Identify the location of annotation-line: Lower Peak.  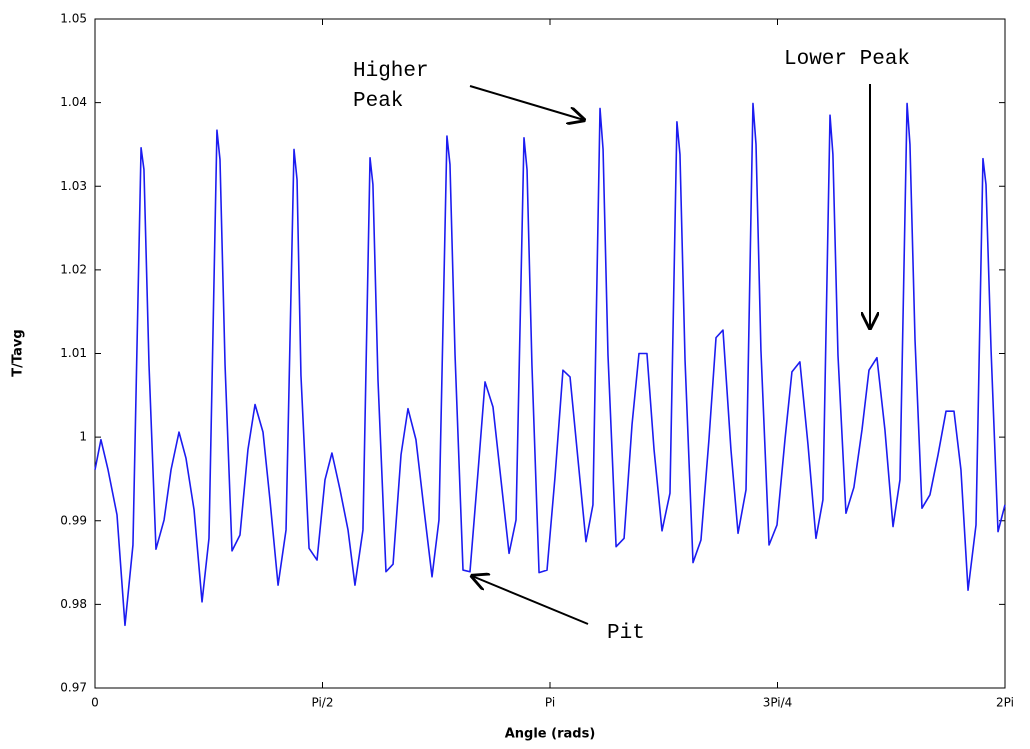
(847, 59).